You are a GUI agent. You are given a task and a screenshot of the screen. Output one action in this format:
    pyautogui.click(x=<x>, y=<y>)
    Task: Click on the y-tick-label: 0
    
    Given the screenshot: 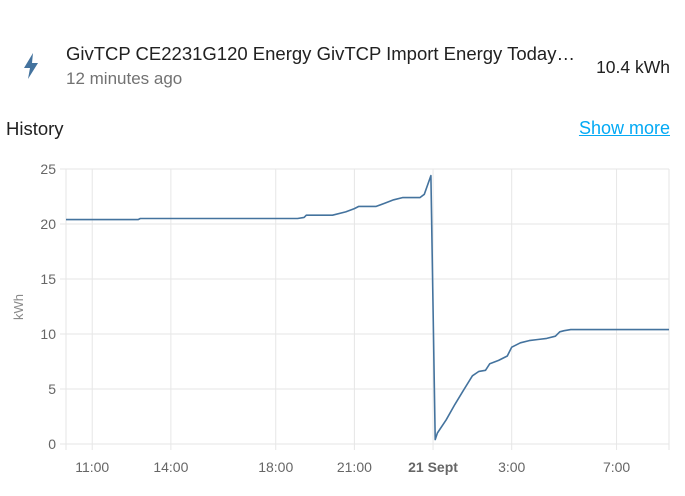 What is the action you would take?
    pyautogui.click(x=52, y=444)
    